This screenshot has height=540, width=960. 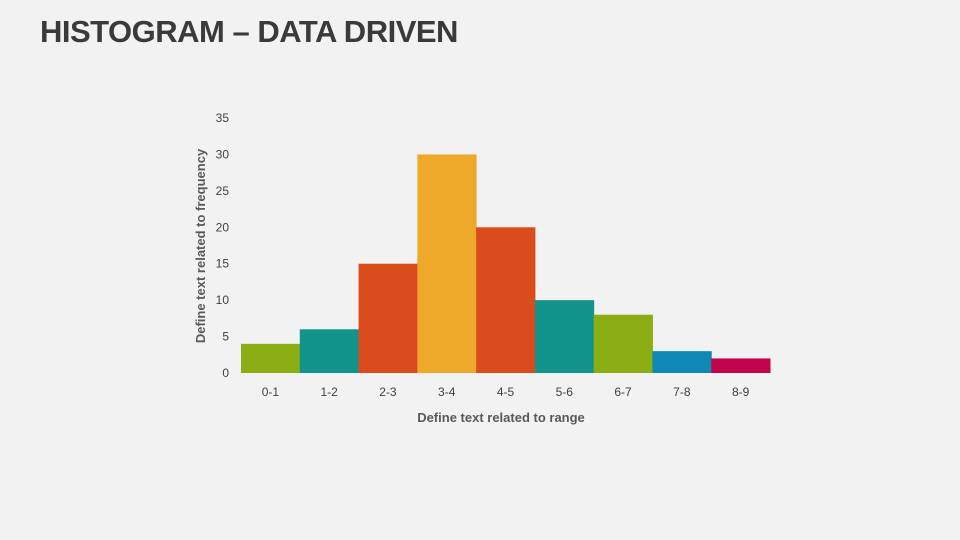 What do you see at coordinates (223, 154) in the screenshot?
I see `y-tick-label: 30` at bounding box center [223, 154].